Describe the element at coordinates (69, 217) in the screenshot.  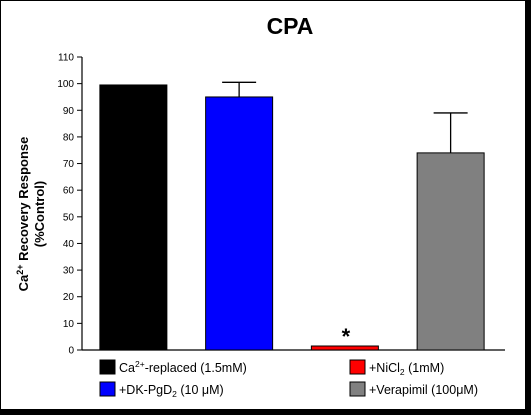
I see `y-tick-label: 50` at that location.